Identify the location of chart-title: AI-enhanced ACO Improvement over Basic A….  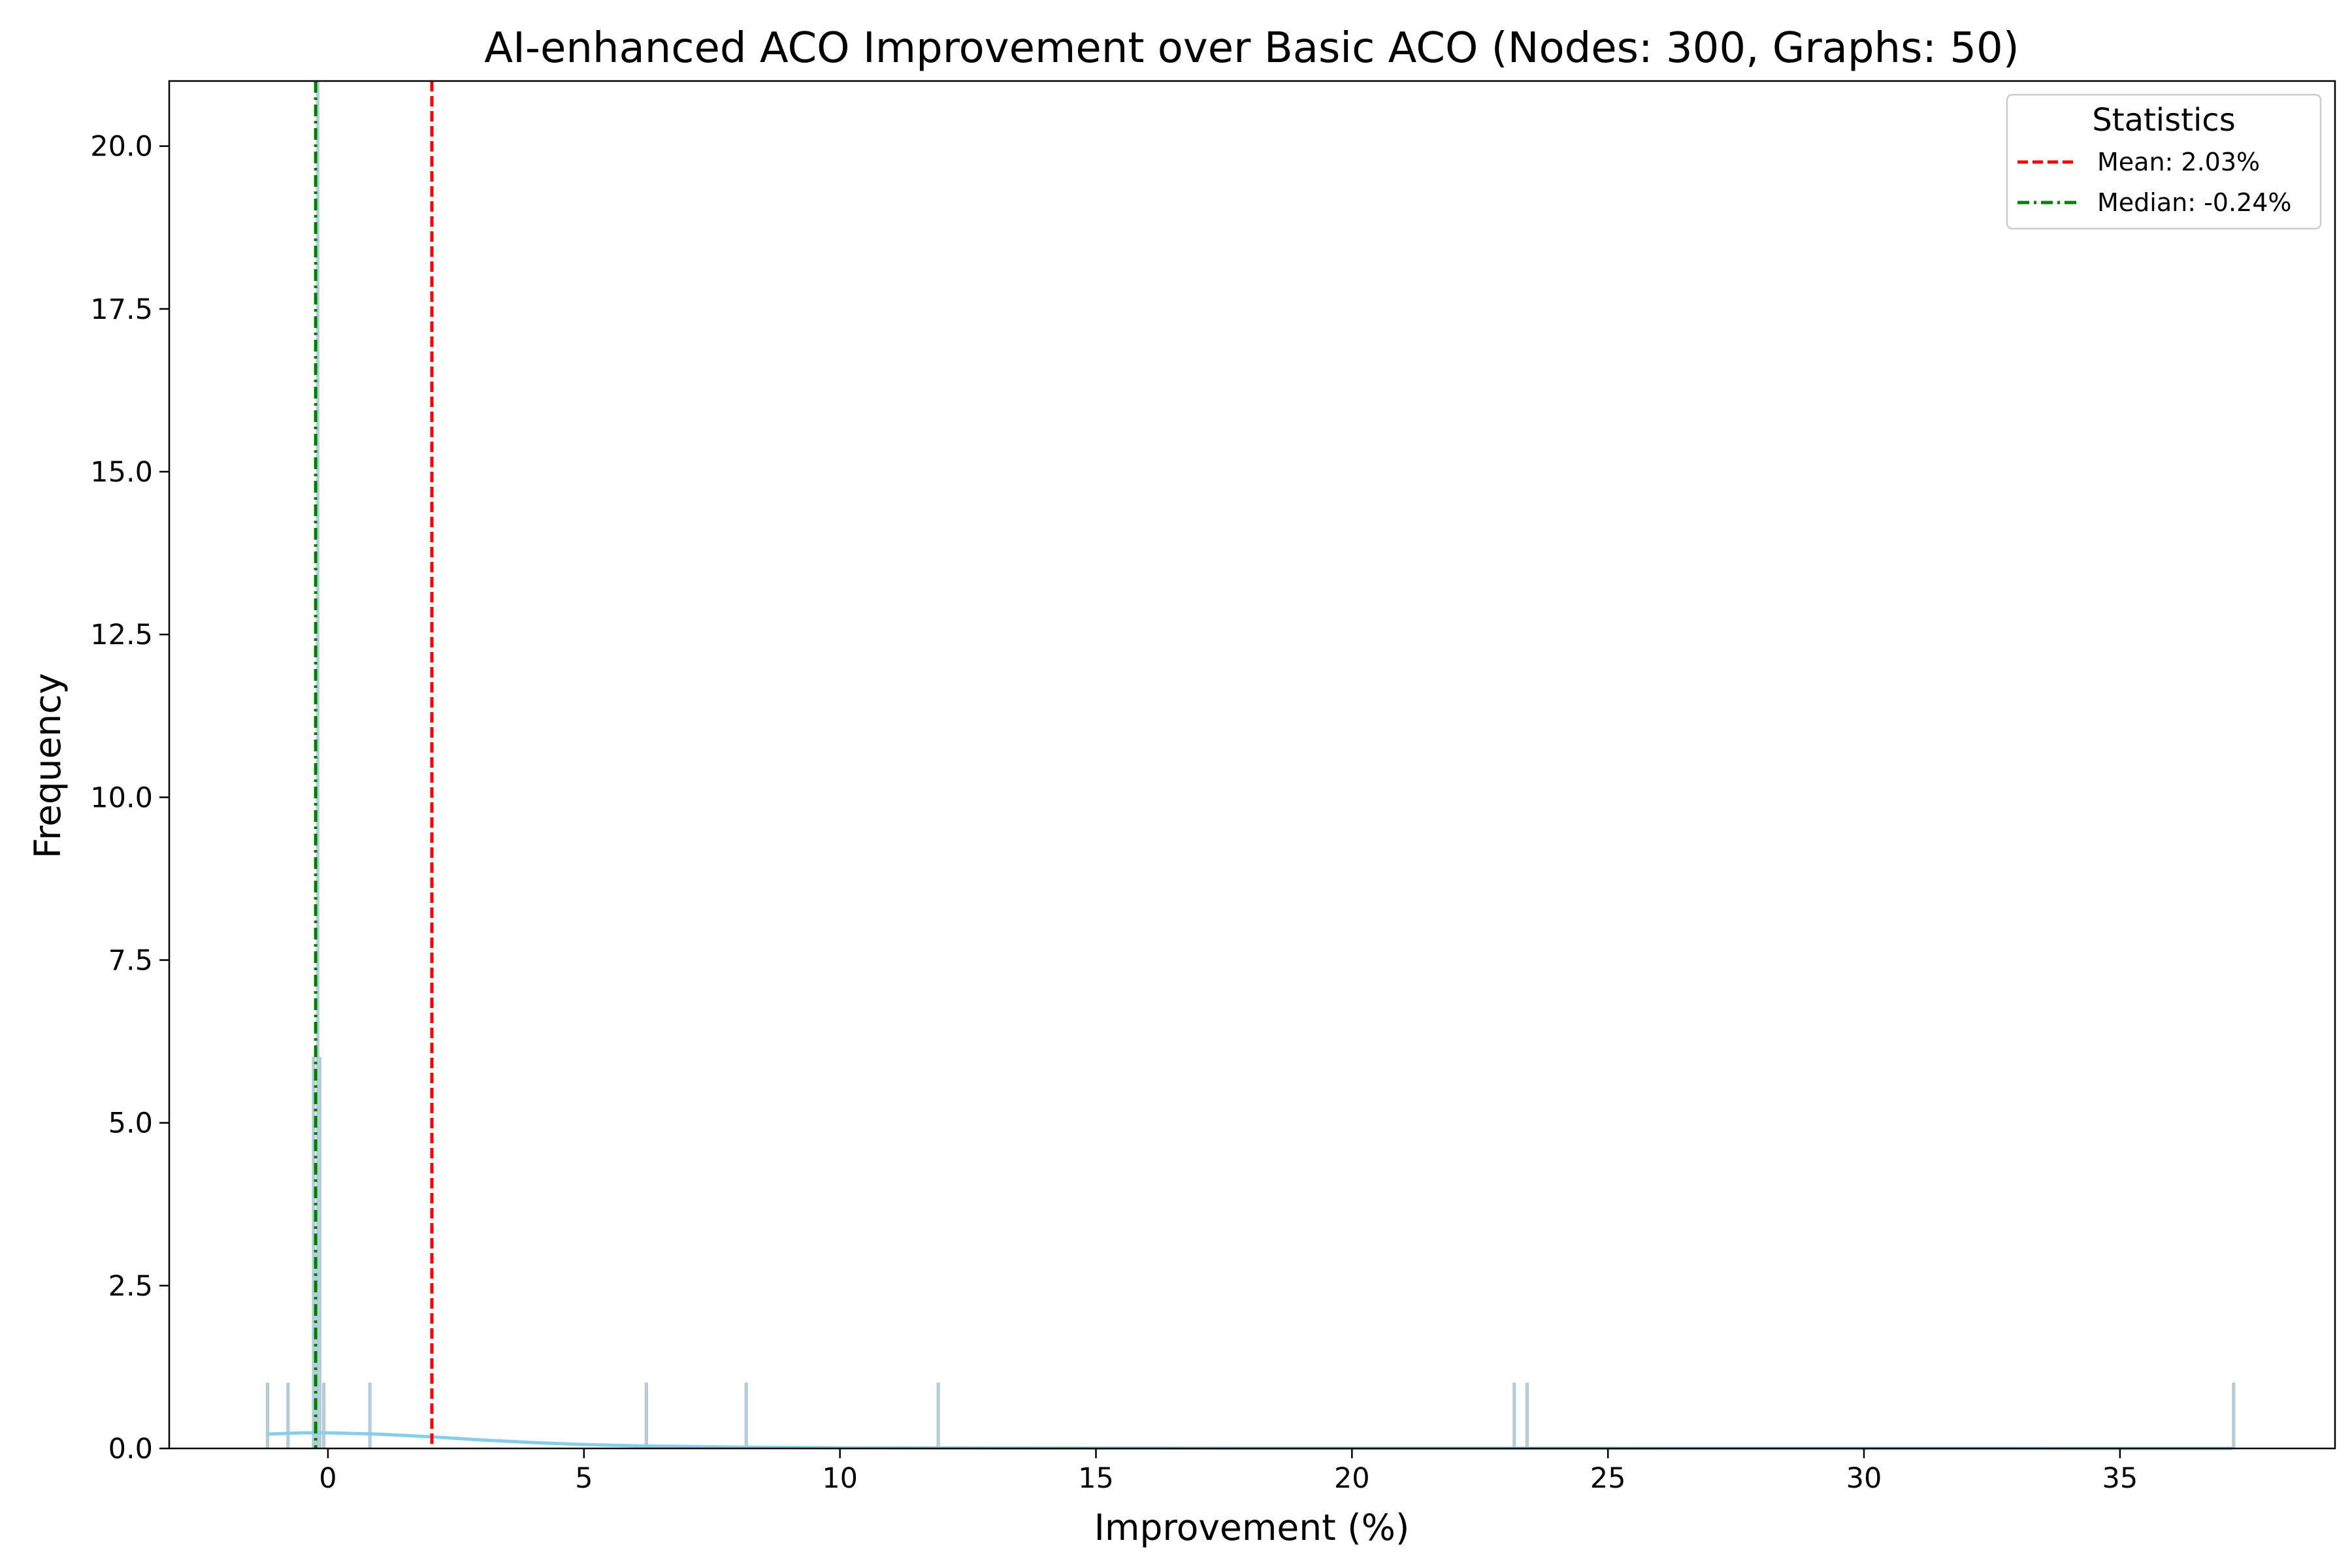
(1251, 48).